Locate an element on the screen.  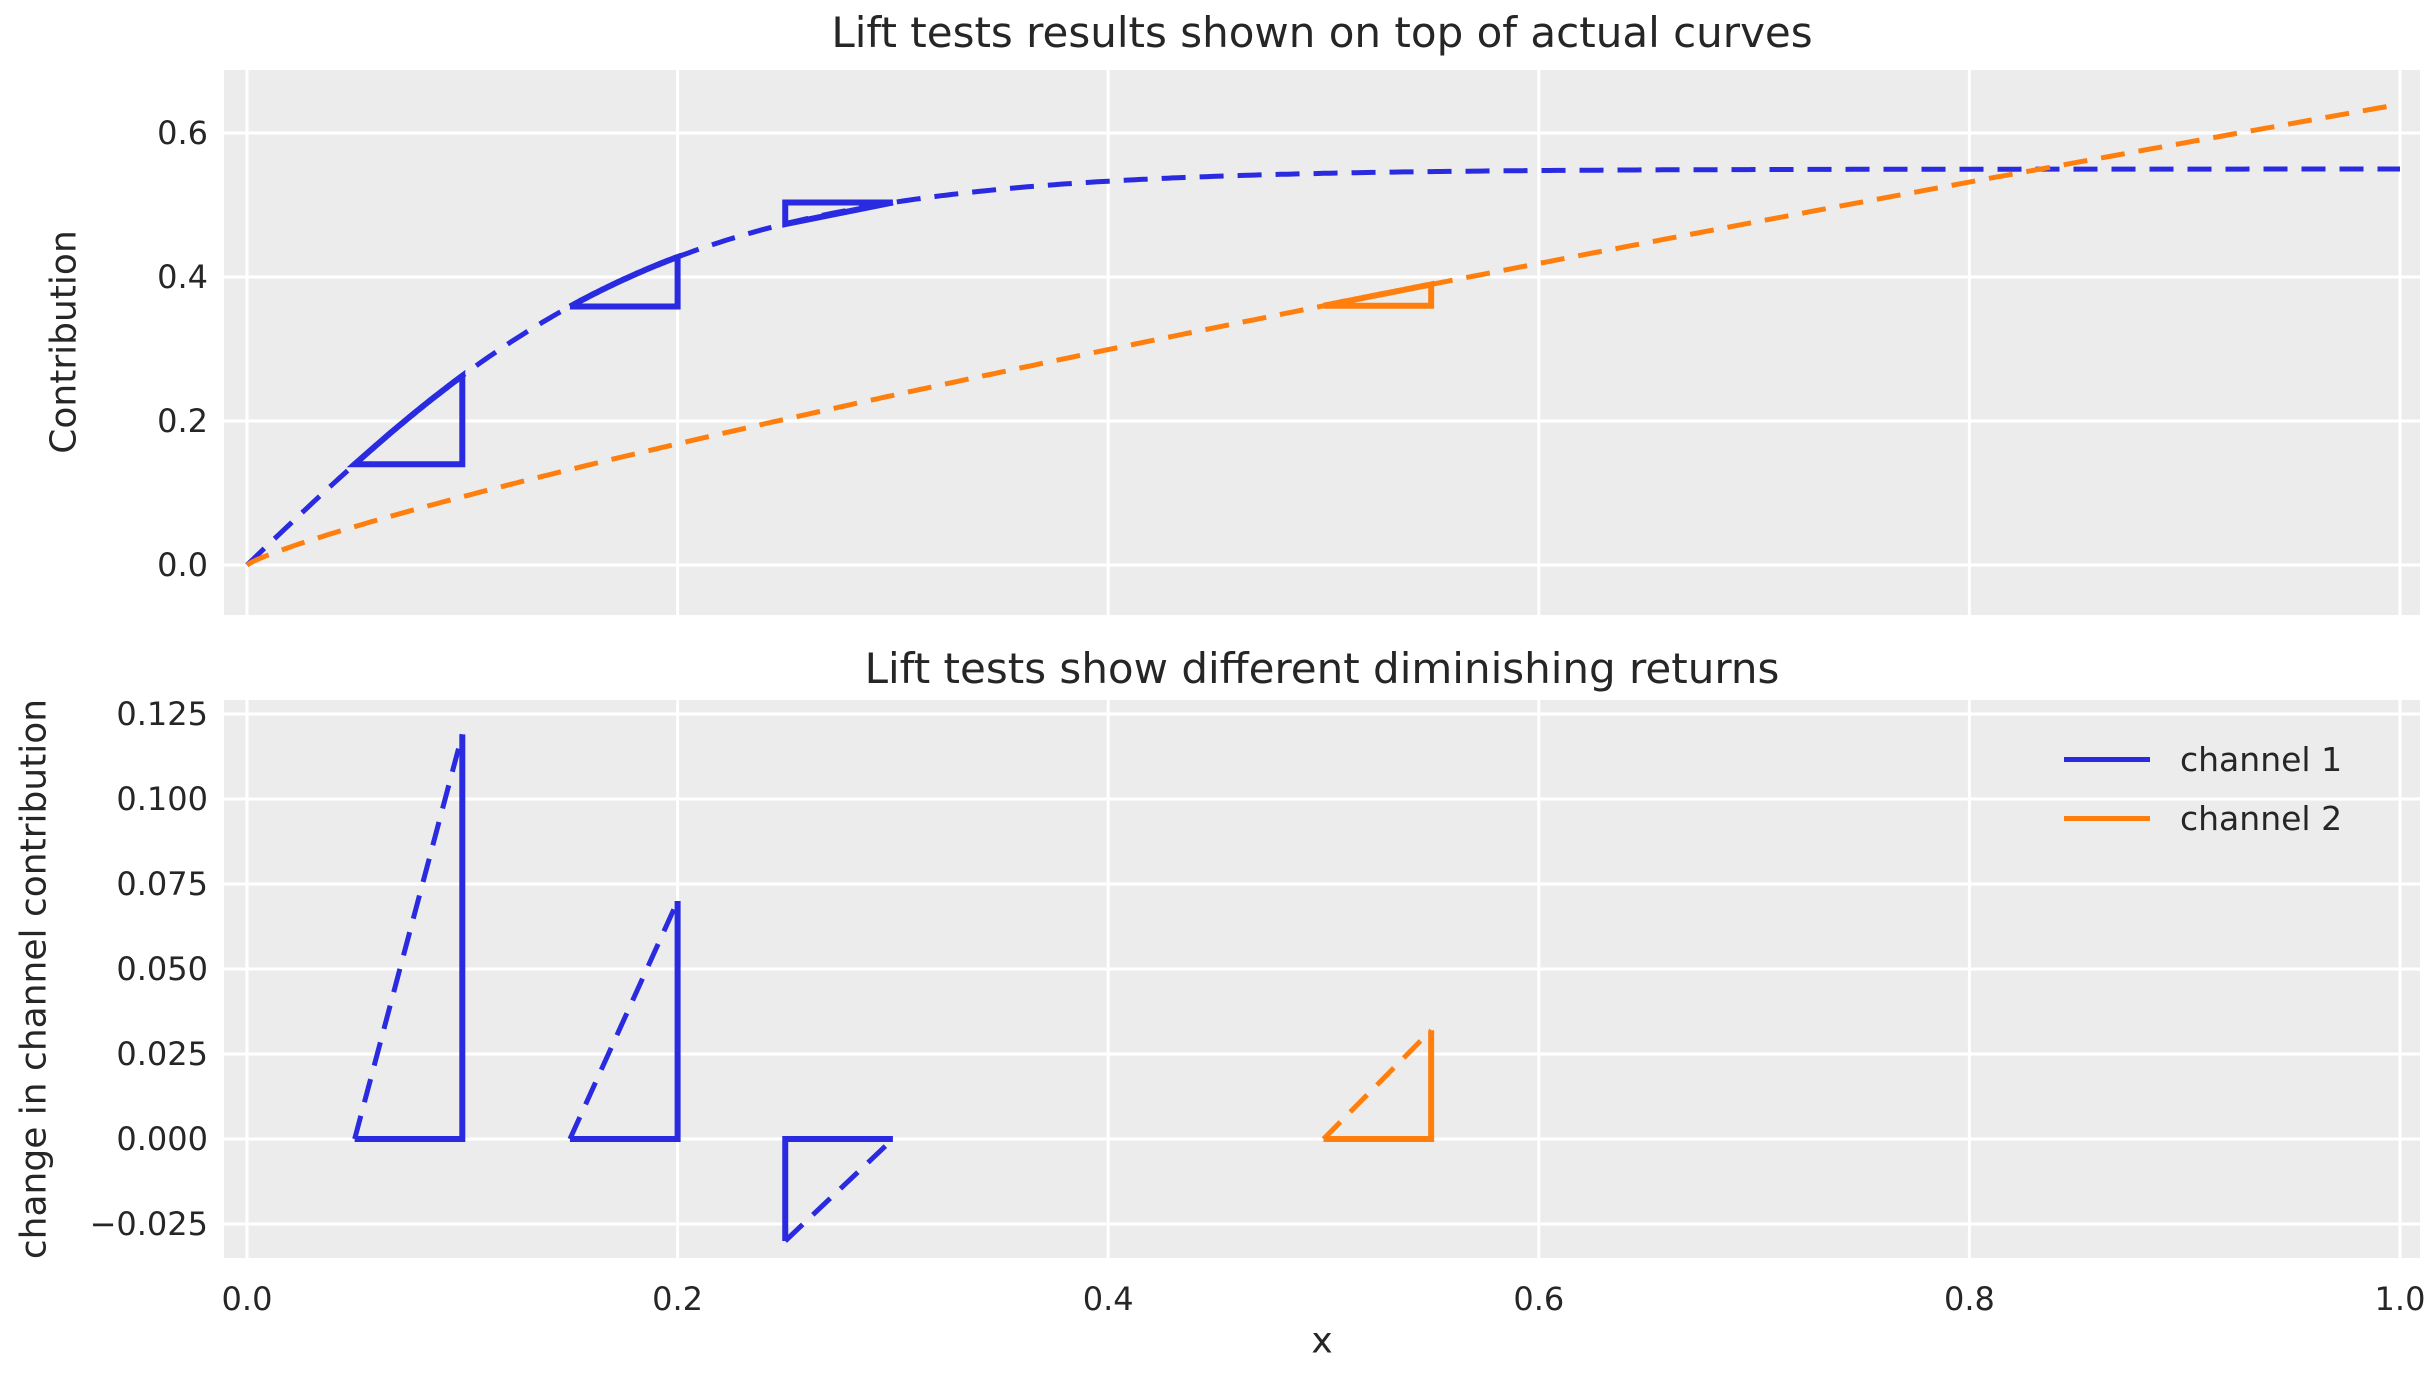
legend-entry-channel1: channel 1 is located at coordinates (2203, 759).